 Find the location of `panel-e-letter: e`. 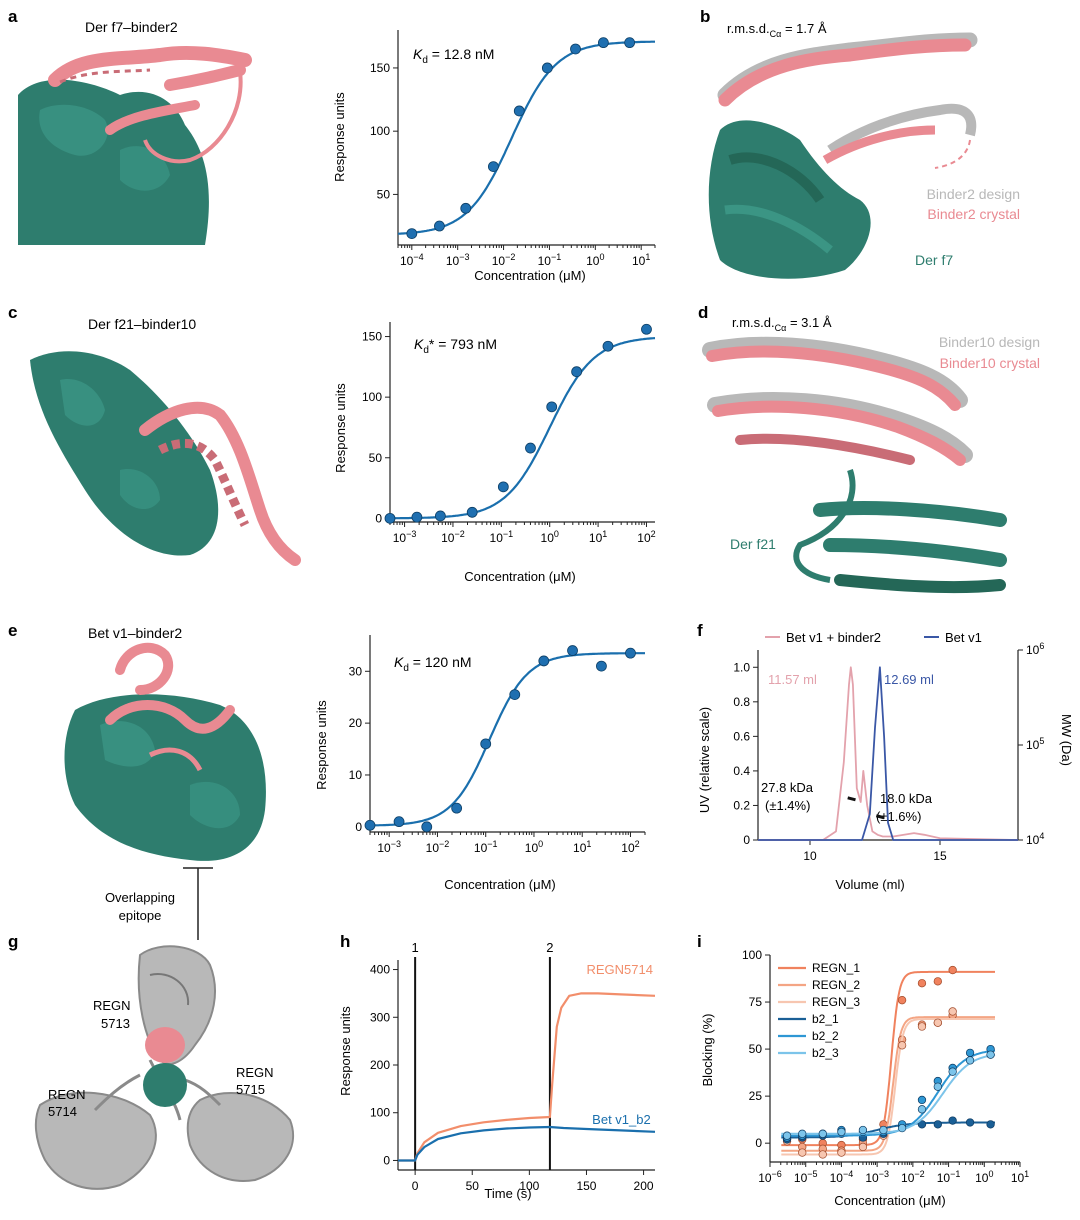

panel-e-letter: e is located at coordinates (12, 630).